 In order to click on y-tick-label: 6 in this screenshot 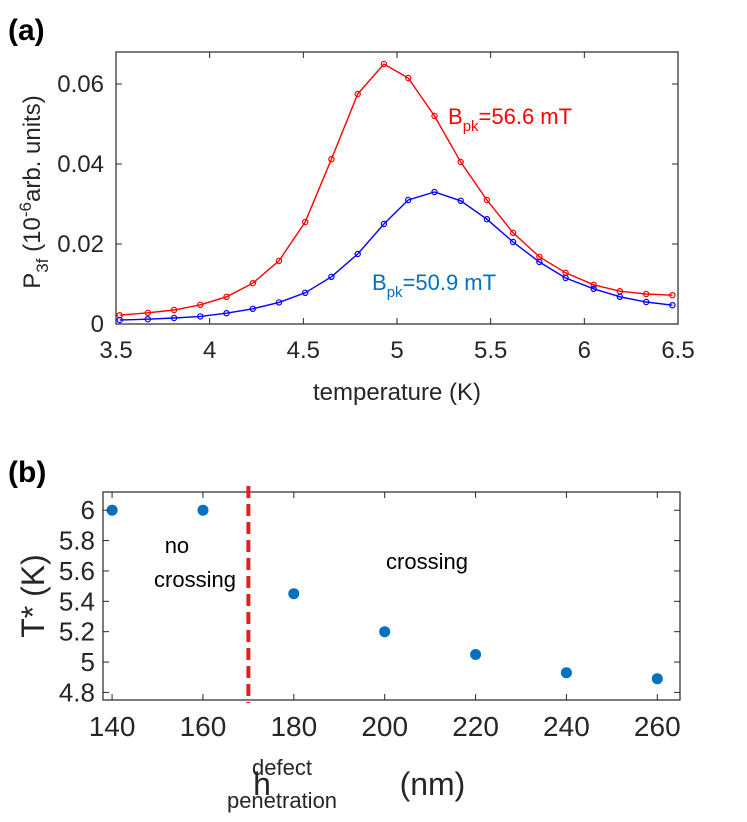, I will do `click(88, 510)`.